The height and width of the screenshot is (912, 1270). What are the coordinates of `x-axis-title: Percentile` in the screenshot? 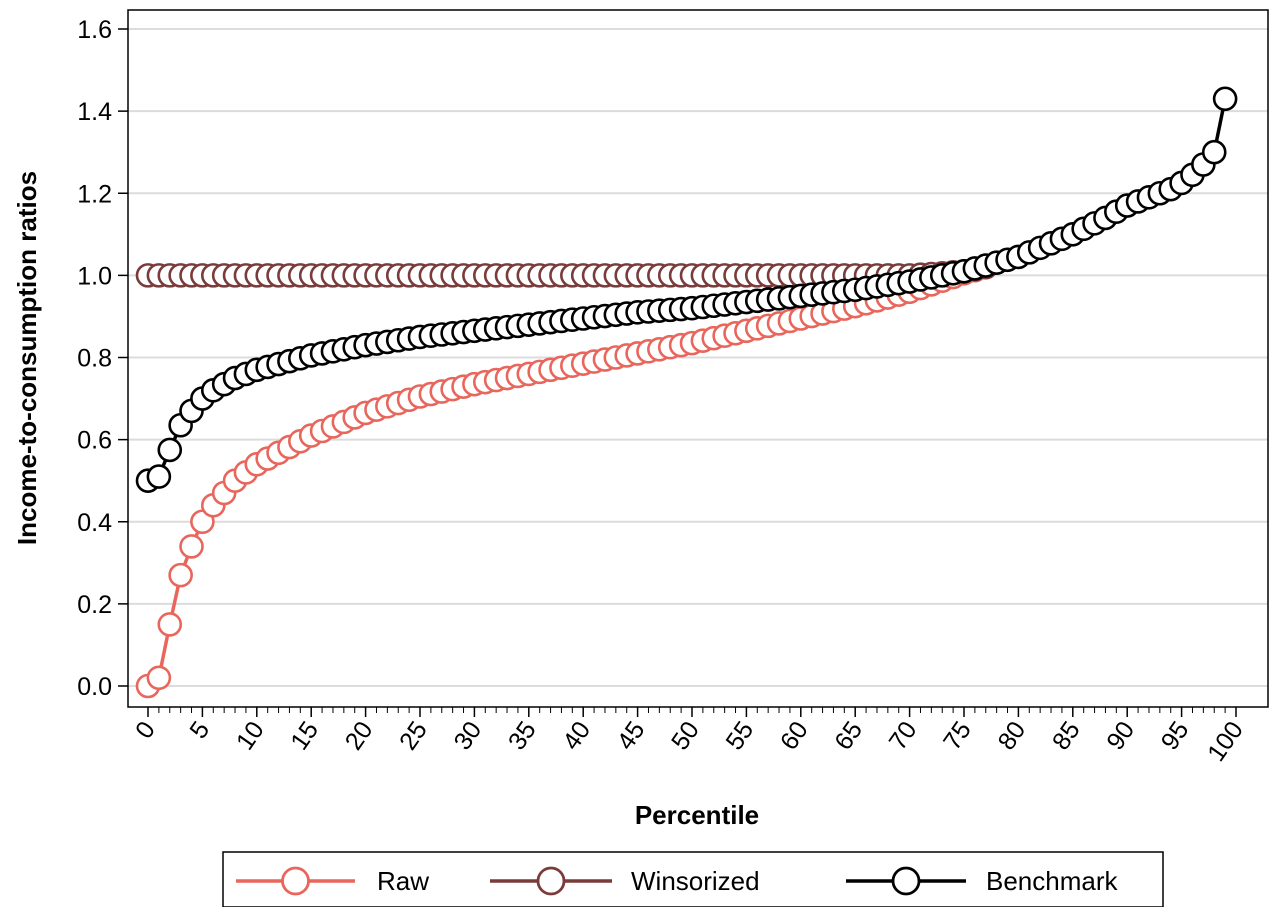 It's located at (697, 815).